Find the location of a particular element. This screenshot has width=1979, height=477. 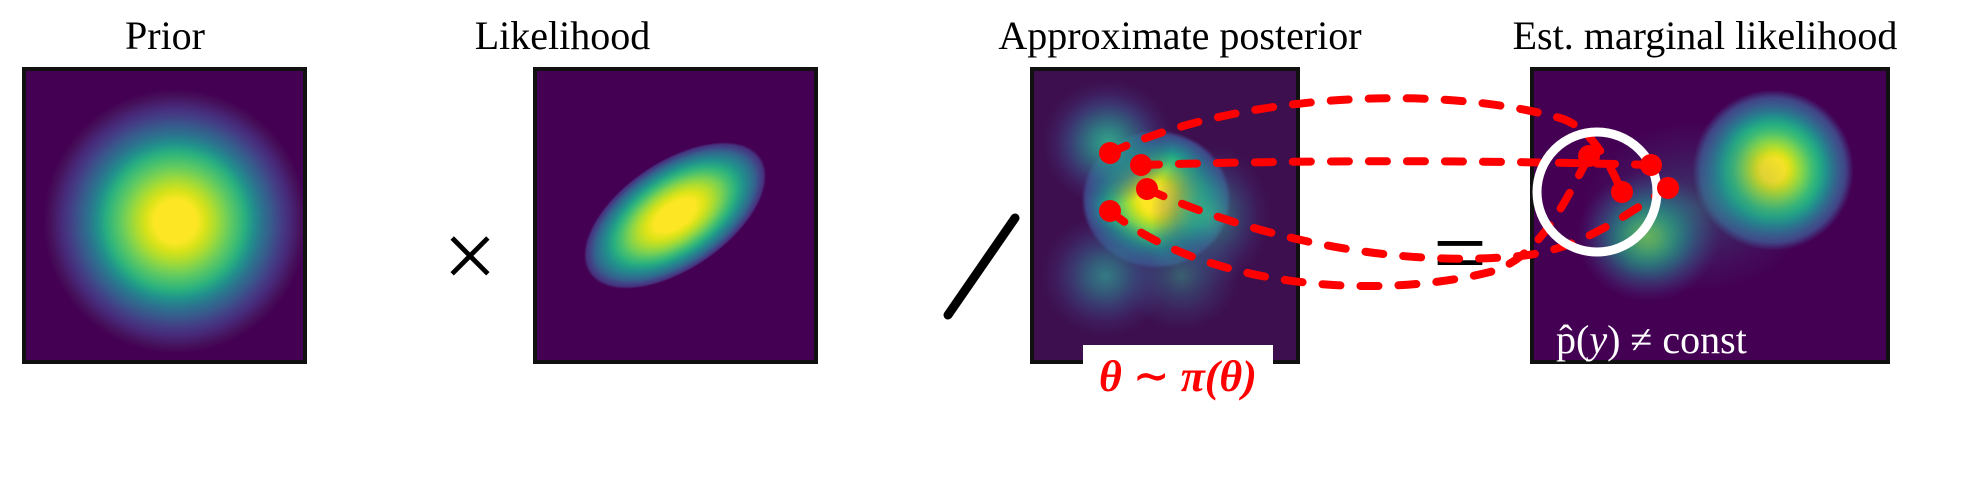

likelihood-gaussian-blob is located at coordinates (675, 215).